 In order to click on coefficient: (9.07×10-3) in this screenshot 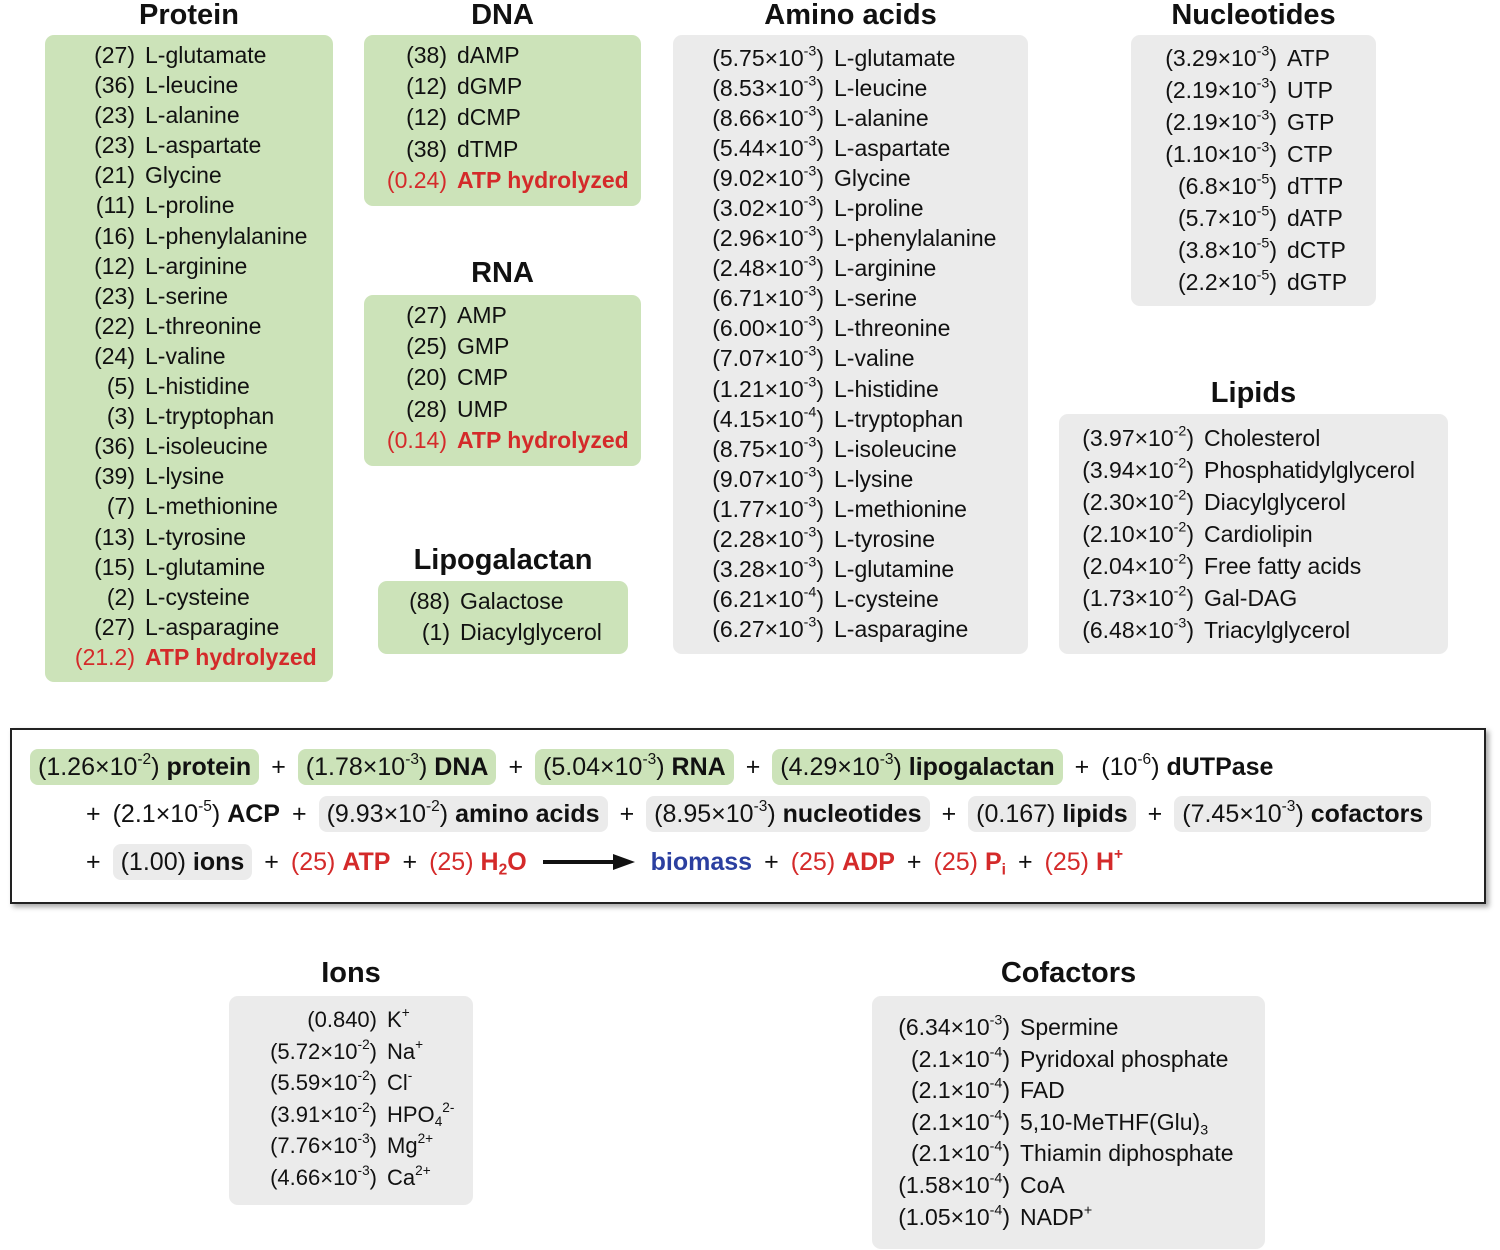, I will do `click(753, 479)`.